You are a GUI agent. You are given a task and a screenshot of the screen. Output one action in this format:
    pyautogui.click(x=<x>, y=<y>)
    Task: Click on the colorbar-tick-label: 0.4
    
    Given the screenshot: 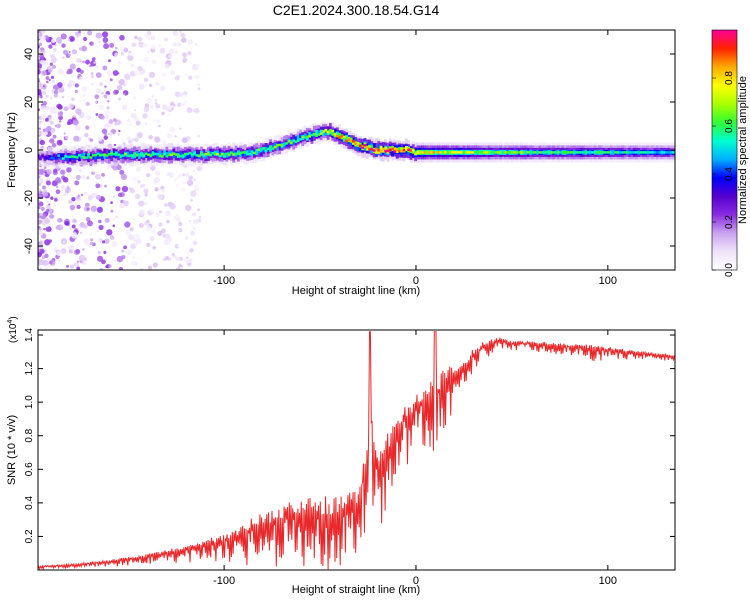 What is the action you would take?
    pyautogui.click(x=729, y=174)
    